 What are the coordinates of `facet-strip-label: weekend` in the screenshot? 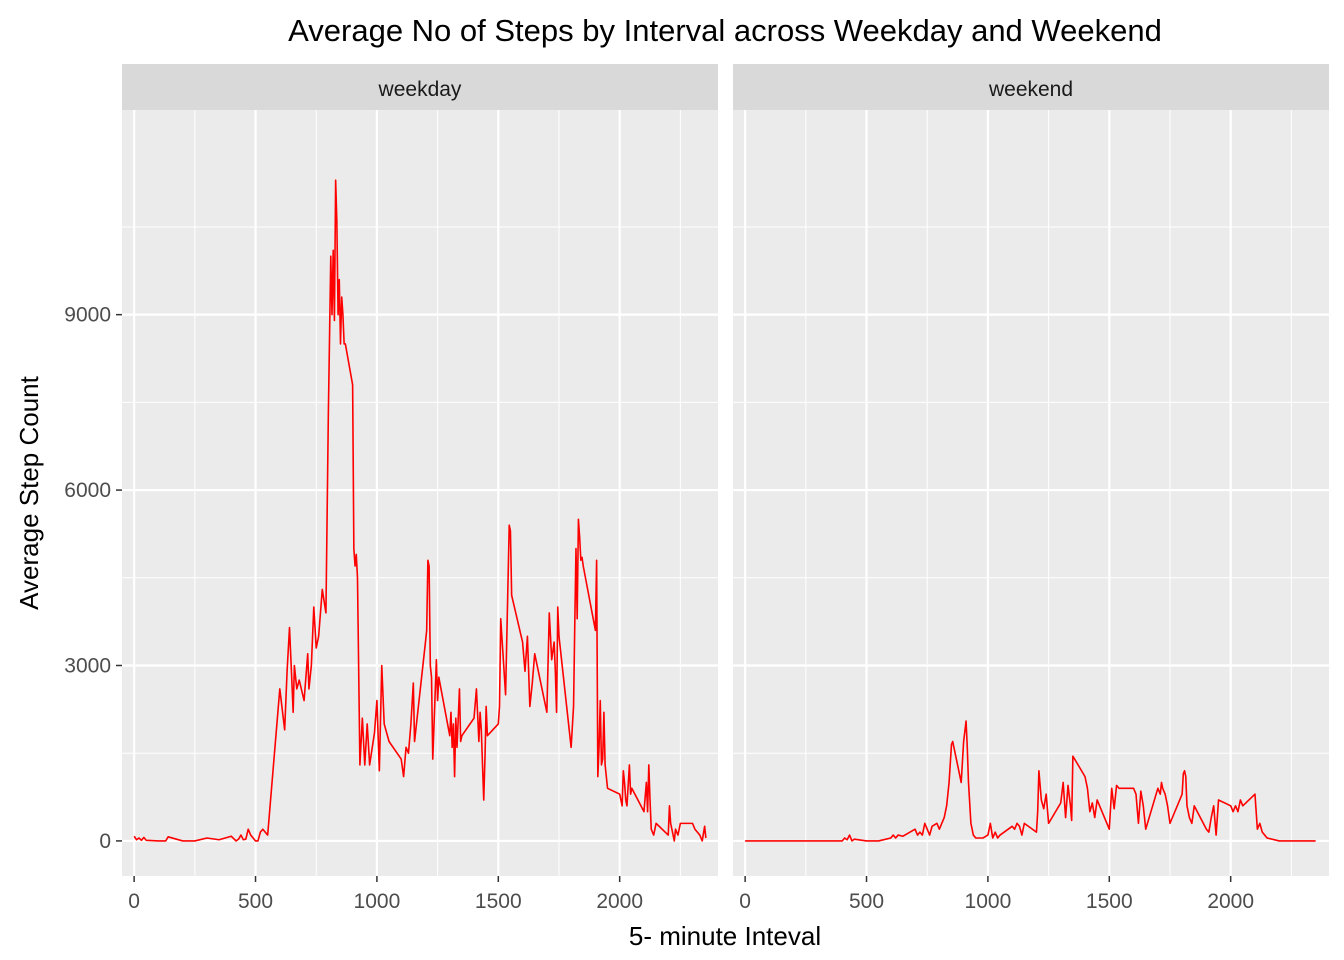 It's located at (1030, 89).